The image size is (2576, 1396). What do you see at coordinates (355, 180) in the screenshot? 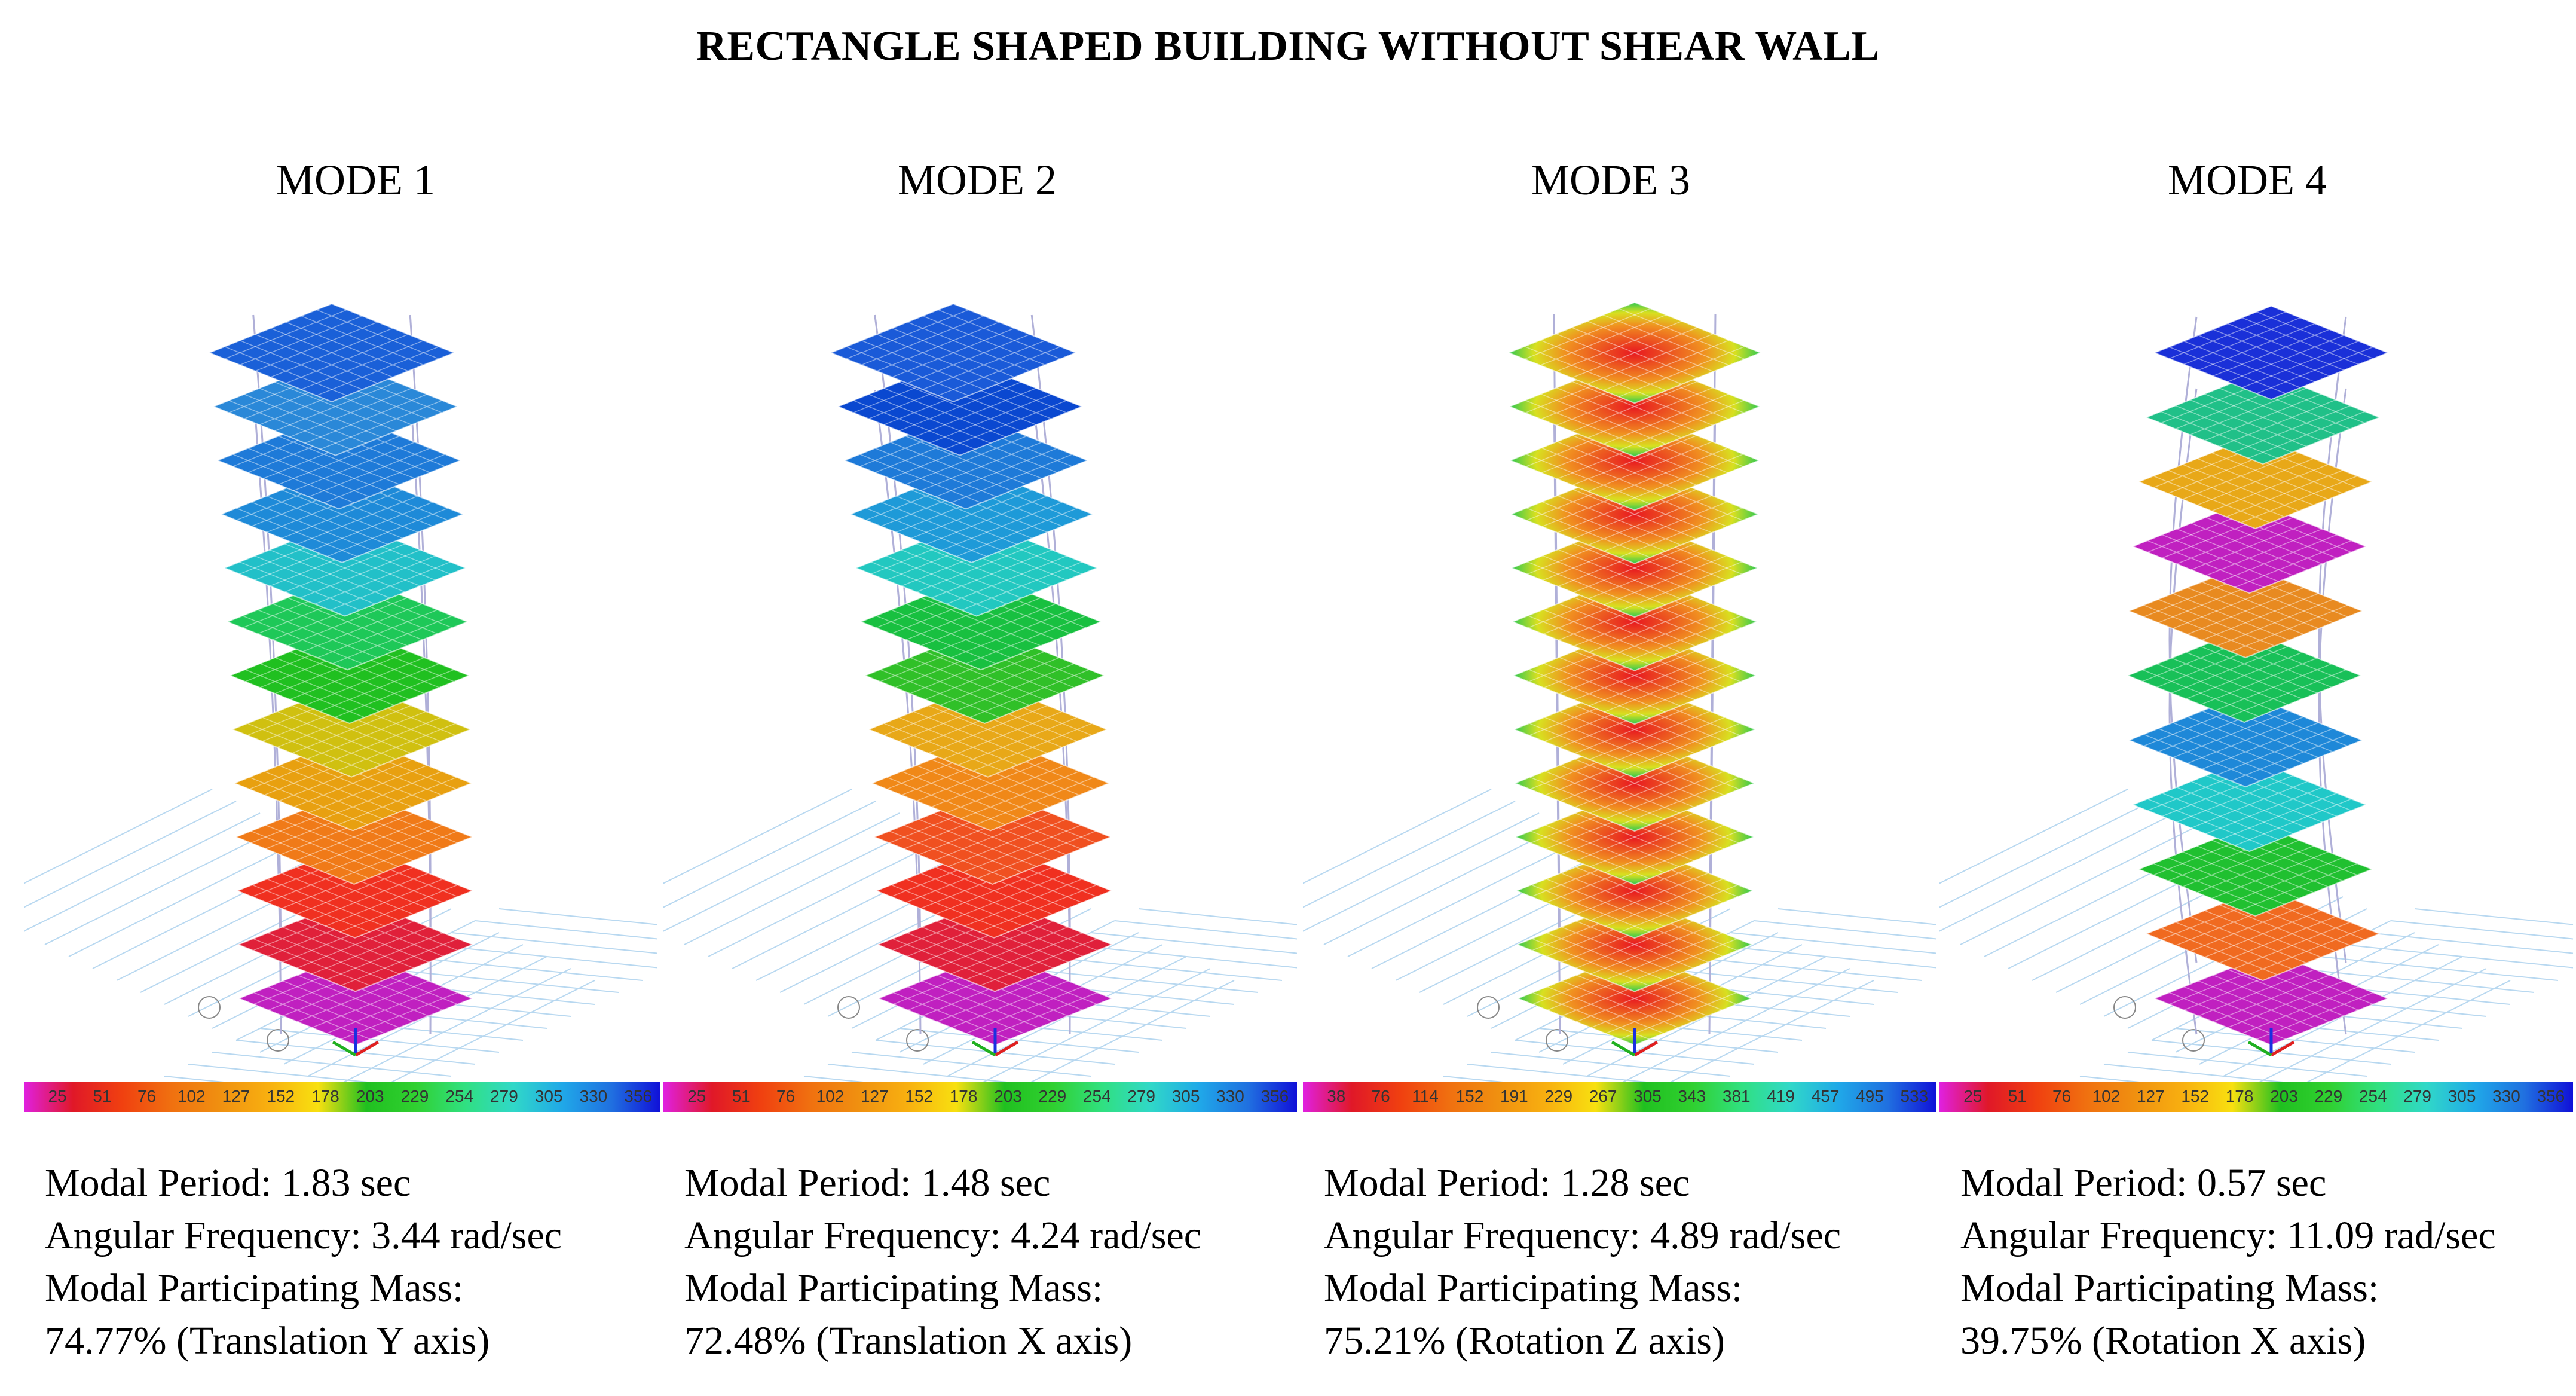
I see `mode-title: MODE 1` at bounding box center [355, 180].